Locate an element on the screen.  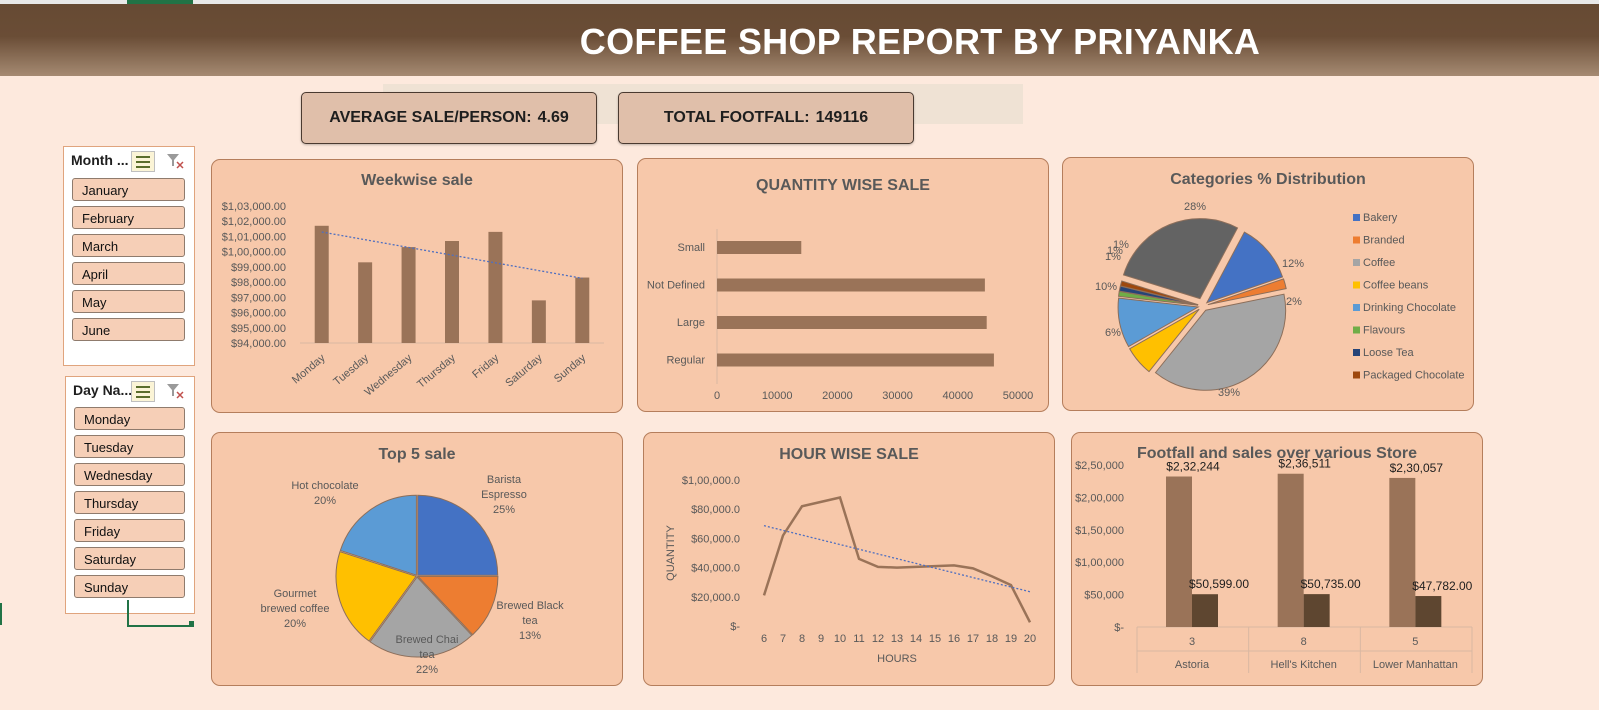
y-tick-label: $1,01,000.00 is located at coordinates (254, 237).